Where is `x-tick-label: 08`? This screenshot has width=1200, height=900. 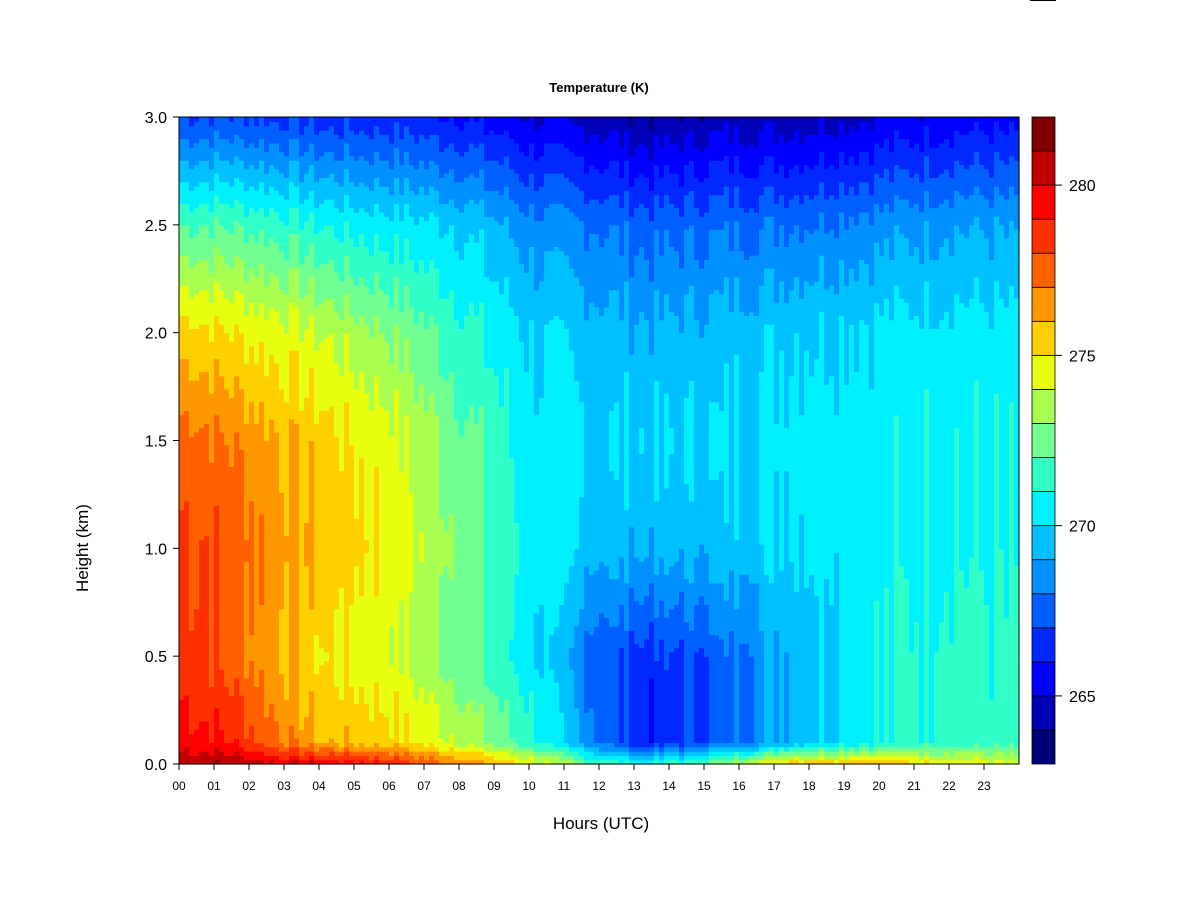
x-tick-label: 08 is located at coordinates (459, 786).